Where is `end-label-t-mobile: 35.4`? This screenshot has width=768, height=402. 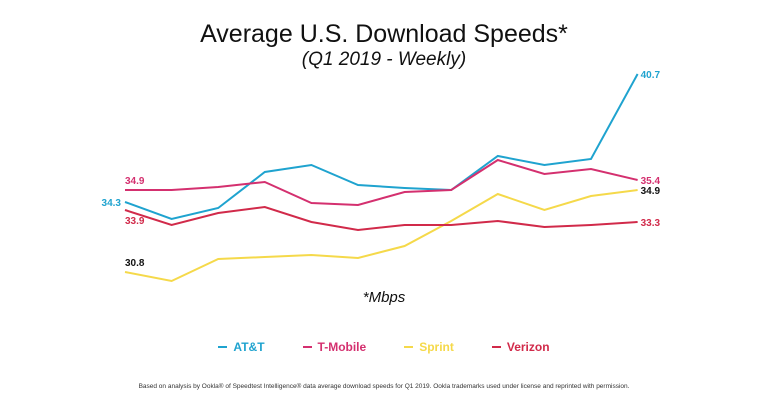
end-label-t-mobile: 35.4 is located at coordinates (651, 181).